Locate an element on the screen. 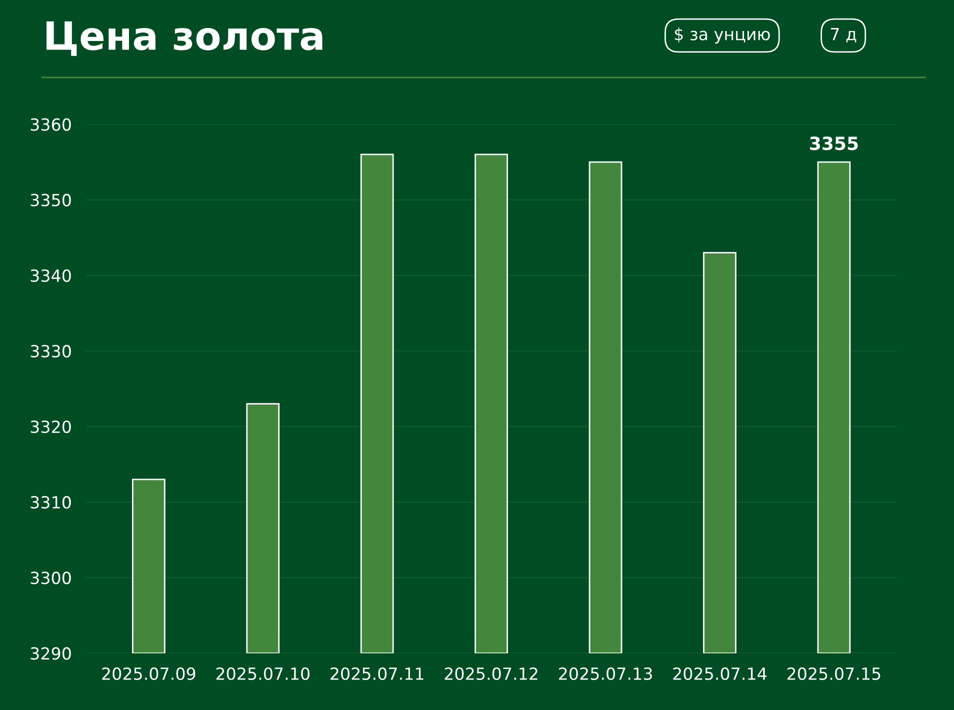  x-tick-label: 2025.07.13 is located at coordinates (605, 673).